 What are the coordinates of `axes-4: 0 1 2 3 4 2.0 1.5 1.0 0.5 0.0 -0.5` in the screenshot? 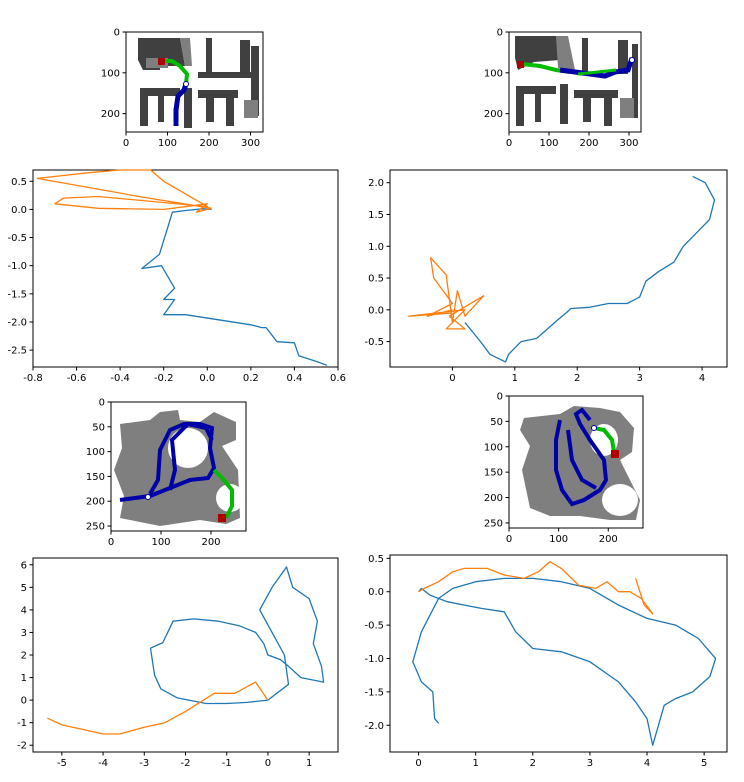 It's located at (546, 276).